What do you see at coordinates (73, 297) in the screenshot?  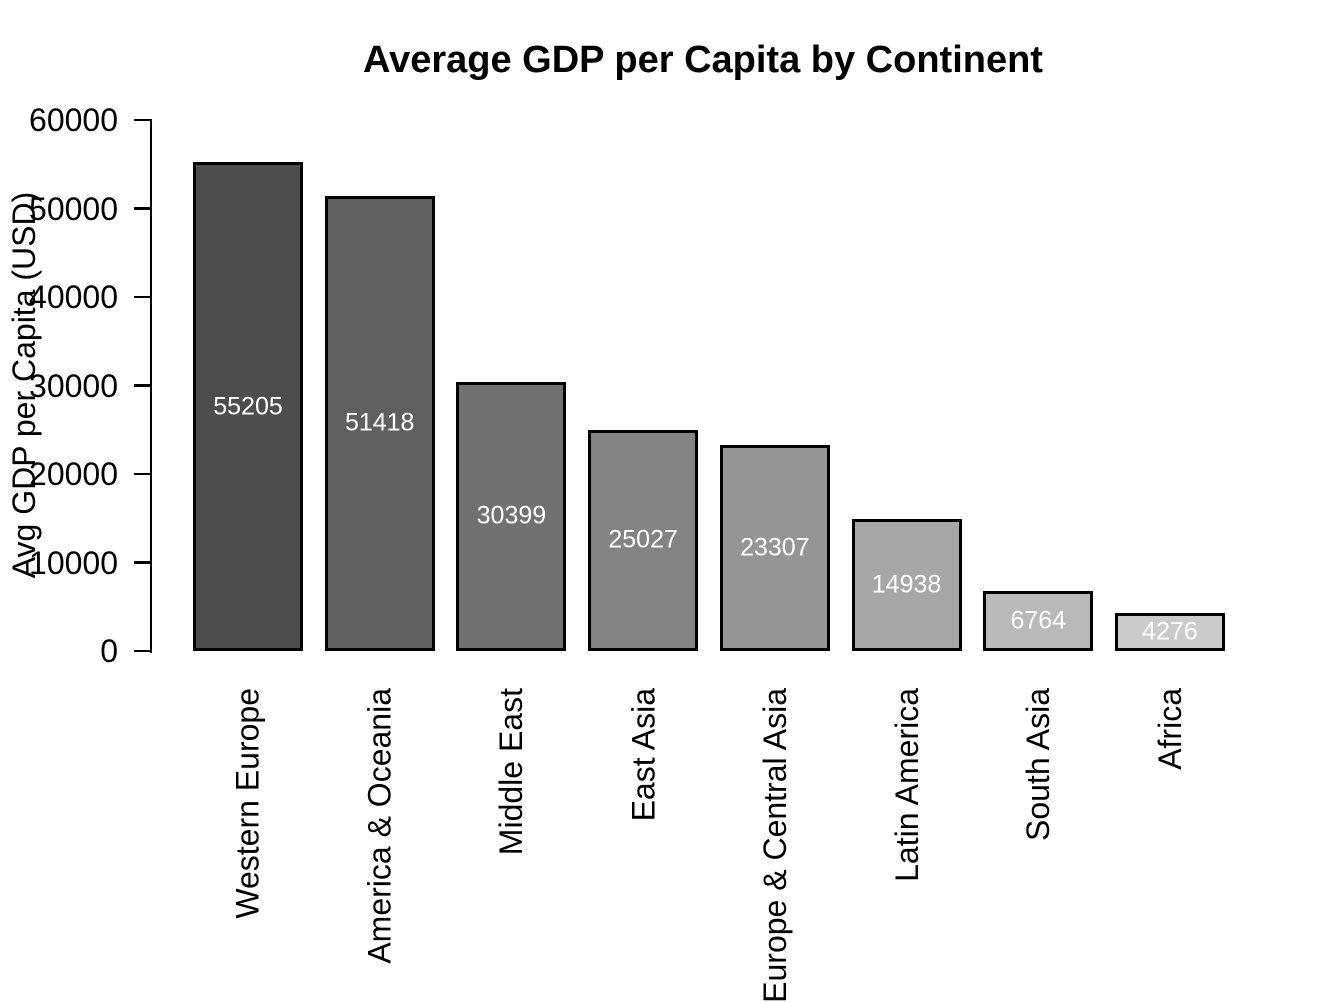 I see `y-axis-tick-label: 40000` at bounding box center [73, 297].